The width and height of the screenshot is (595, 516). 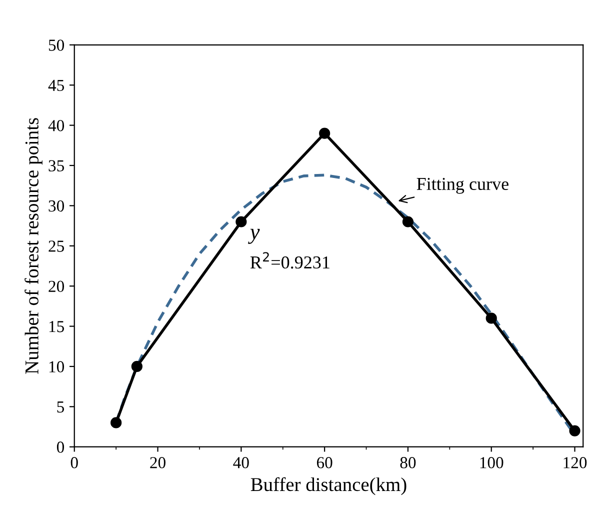 What do you see at coordinates (56, 126) in the screenshot?
I see `y-tick-label: 40` at bounding box center [56, 126].